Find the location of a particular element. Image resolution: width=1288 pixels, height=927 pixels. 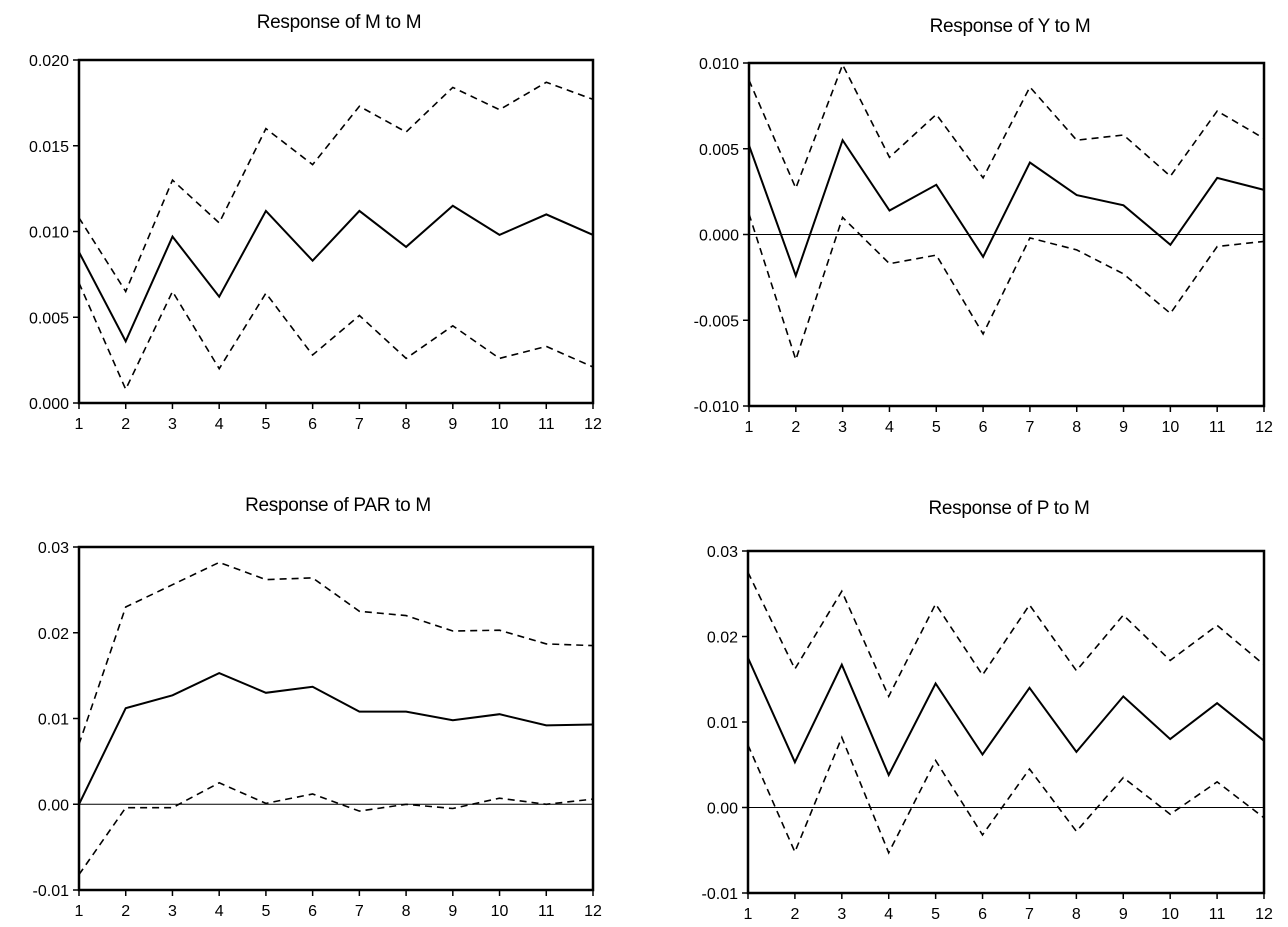

y-tick-label: -0.005 is located at coordinates (716, 321).